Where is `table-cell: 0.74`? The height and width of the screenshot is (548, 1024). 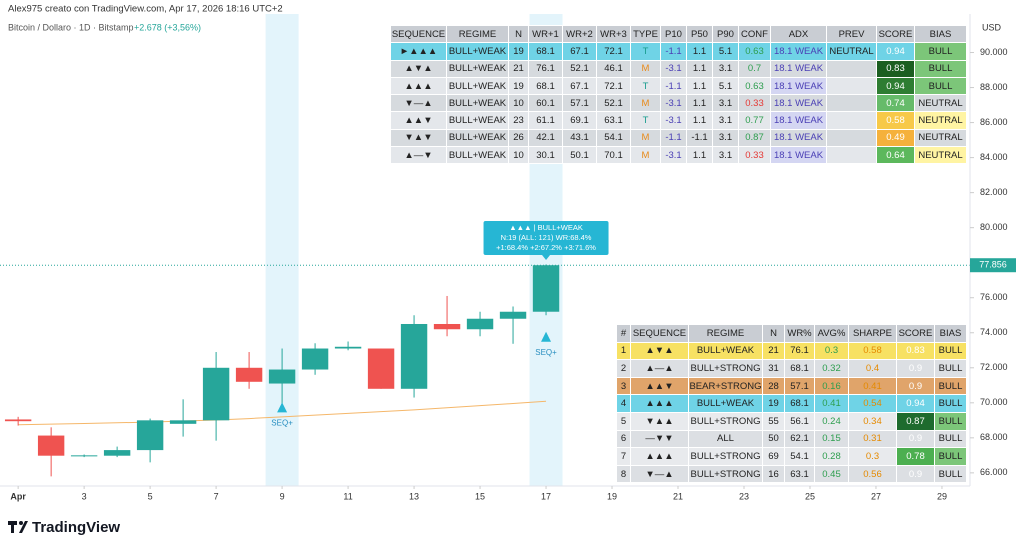 table-cell: 0.74 is located at coordinates (895, 103).